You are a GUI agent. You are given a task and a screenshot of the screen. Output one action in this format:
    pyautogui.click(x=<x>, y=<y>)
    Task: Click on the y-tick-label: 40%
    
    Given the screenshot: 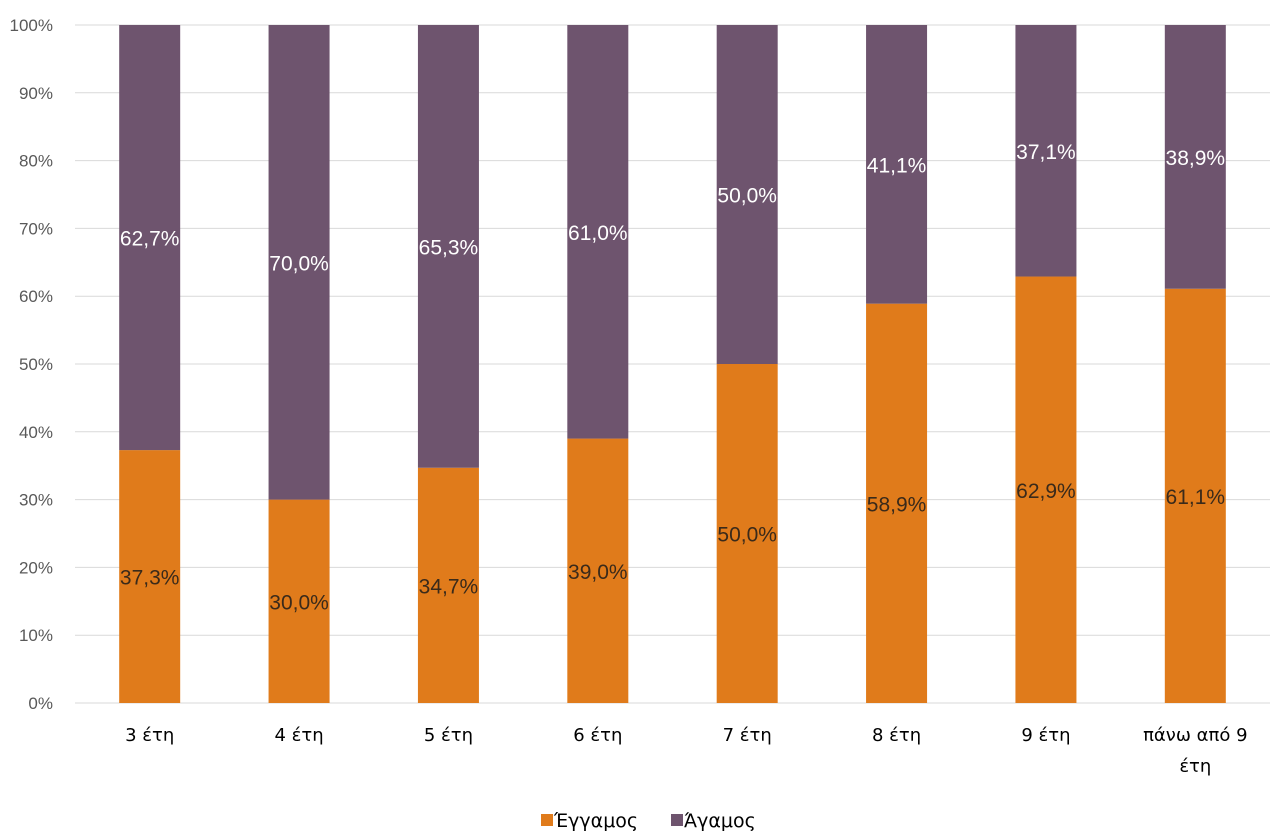 What is the action you would take?
    pyautogui.click(x=36, y=432)
    